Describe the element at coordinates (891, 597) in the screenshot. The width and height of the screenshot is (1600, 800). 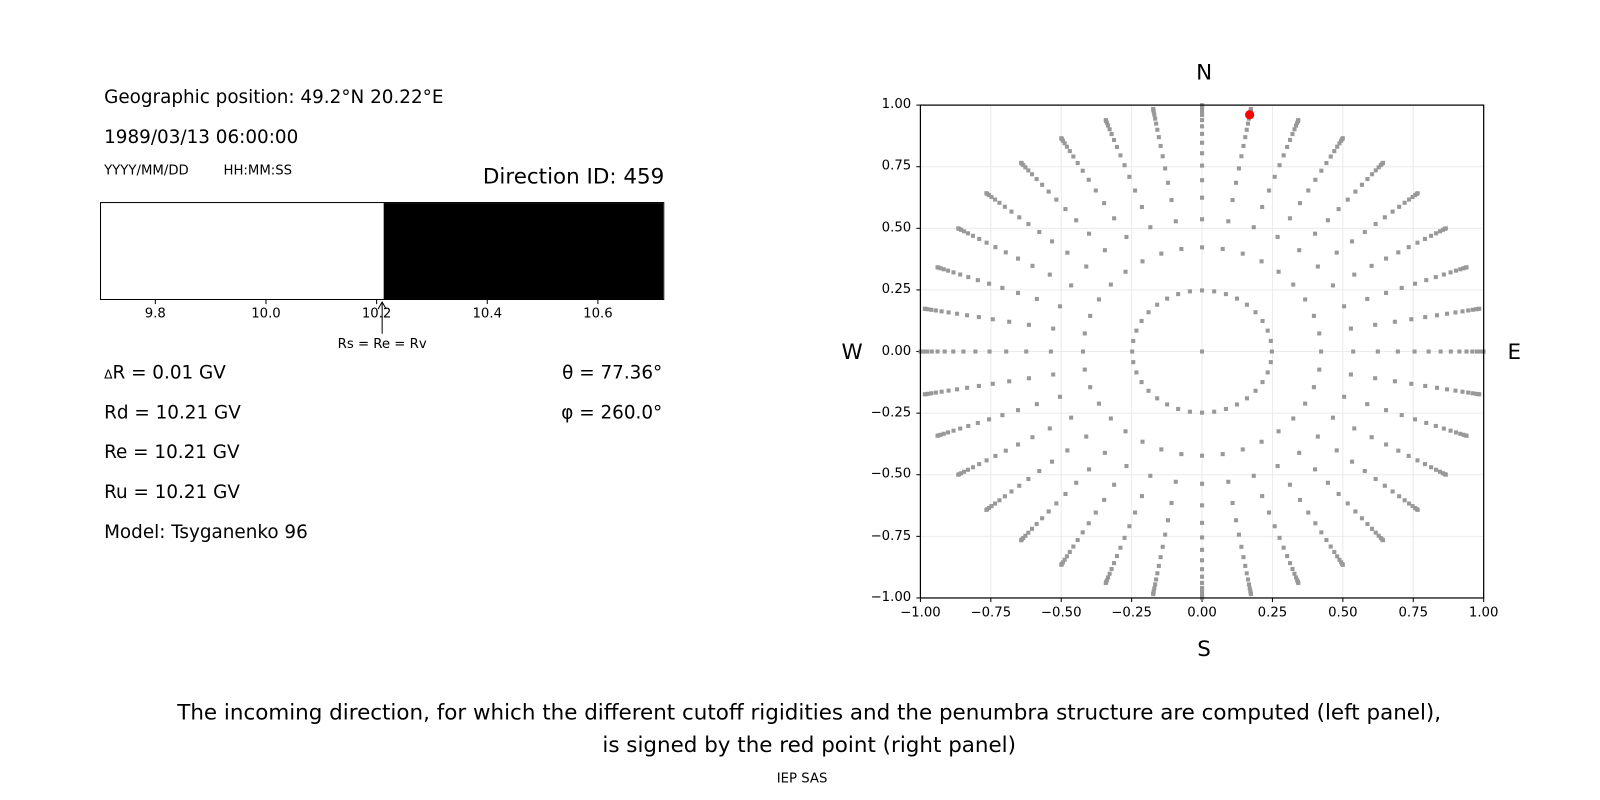
I see `y-tick-label: −1.00` at that location.